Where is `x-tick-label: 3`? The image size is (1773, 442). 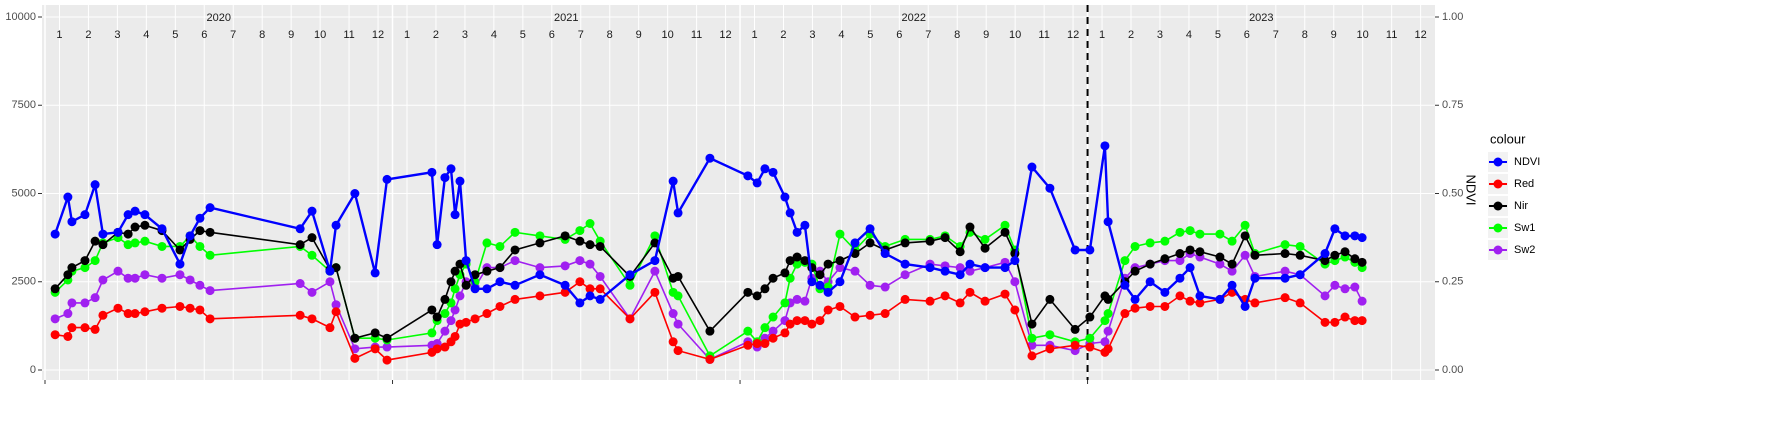 x-tick-label: 3 is located at coordinates (1160, 35).